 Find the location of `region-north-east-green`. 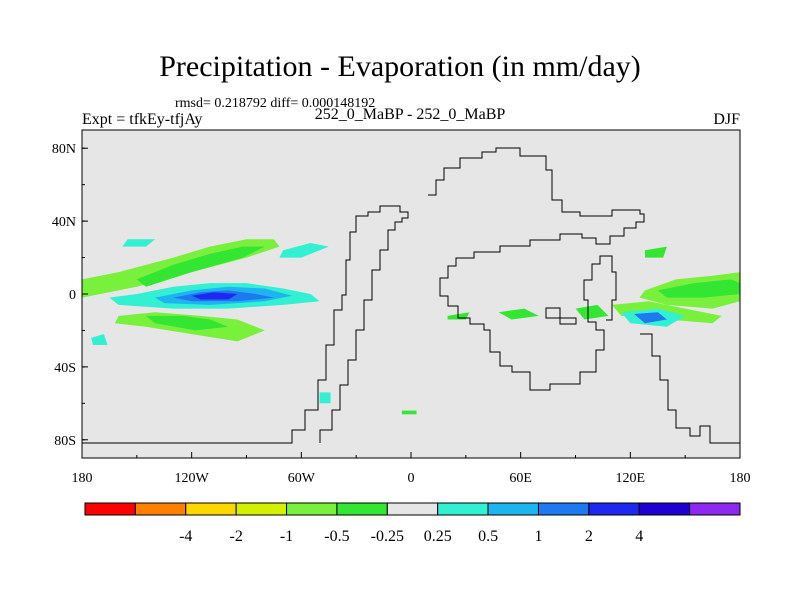

region-north-east-green is located at coordinates (656, 252).